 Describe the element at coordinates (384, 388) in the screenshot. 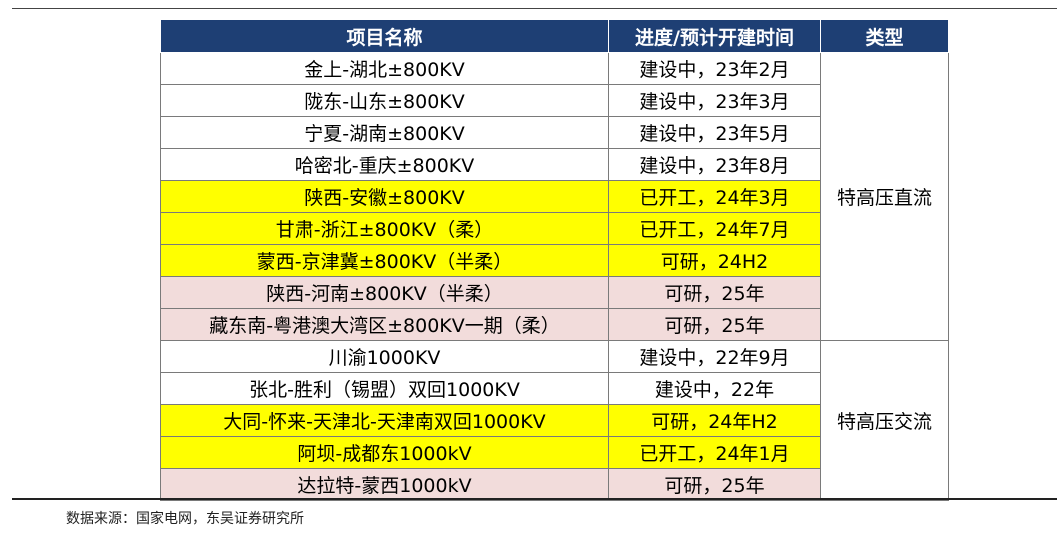

I see `project-name-cell: 张北-胜利（锡盟）双回1000KV` at that location.